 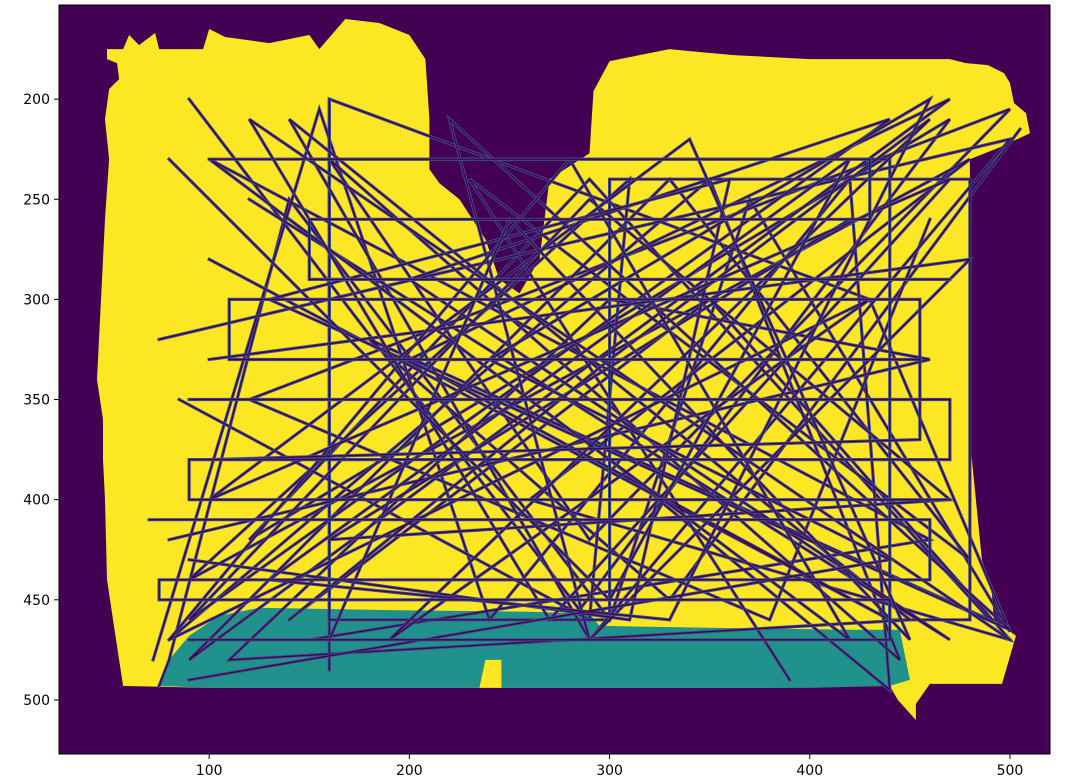 What do you see at coordinates (609, 771) in the screenshot?
I see `x-tick-label: 300` at bounding box center [609, 771].